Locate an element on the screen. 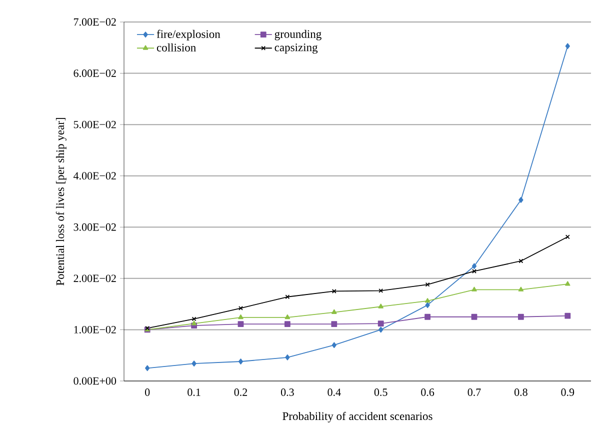 This screenshot has height=427, width=603. y-axis-title: Potential loss of lives [per ship year] is located at coordinates (61, 202).